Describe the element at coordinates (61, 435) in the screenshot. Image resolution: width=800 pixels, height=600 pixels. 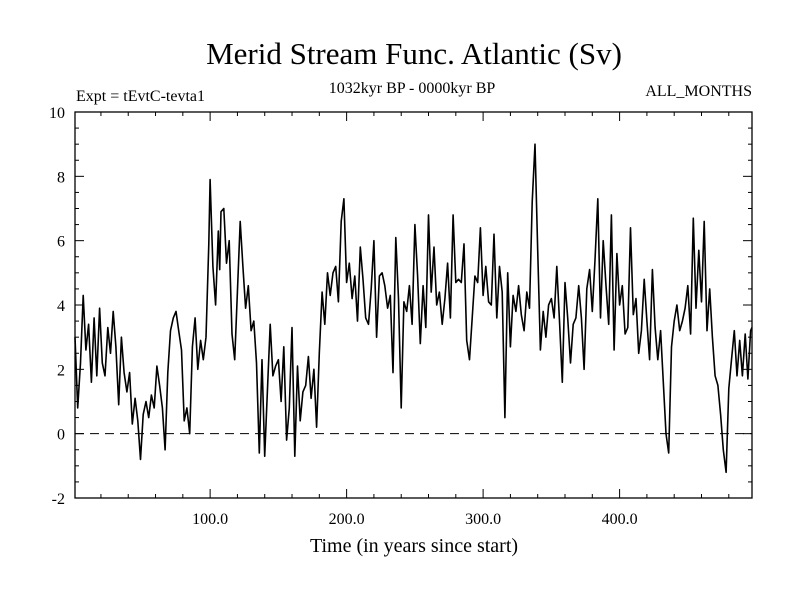
I see `y-tick-label: 0` at that location.